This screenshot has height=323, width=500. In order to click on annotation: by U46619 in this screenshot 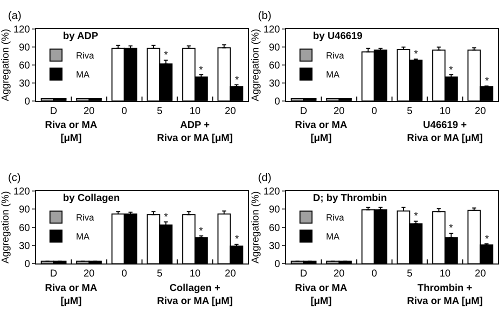, I will do `click(338, 36)`.